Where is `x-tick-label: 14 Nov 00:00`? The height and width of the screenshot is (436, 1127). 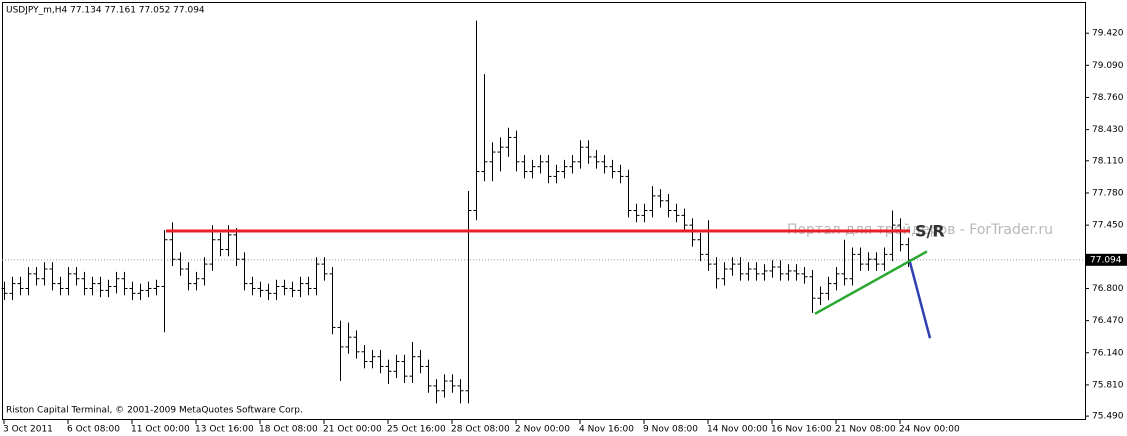
x-tick-label: 14 Nov 00:00 is located at coordinates (737, 430).